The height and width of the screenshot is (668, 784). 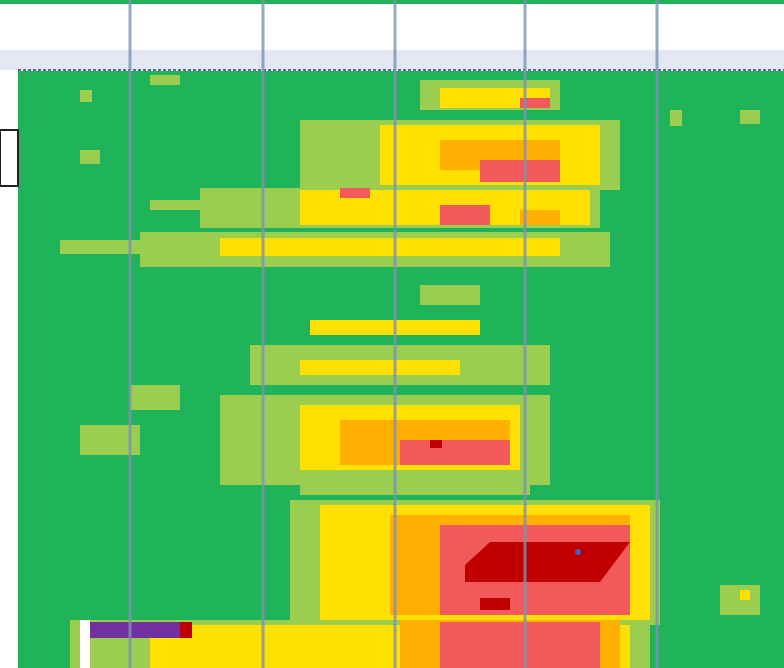 I want to click on top-edge, so click(x=392, y=2).